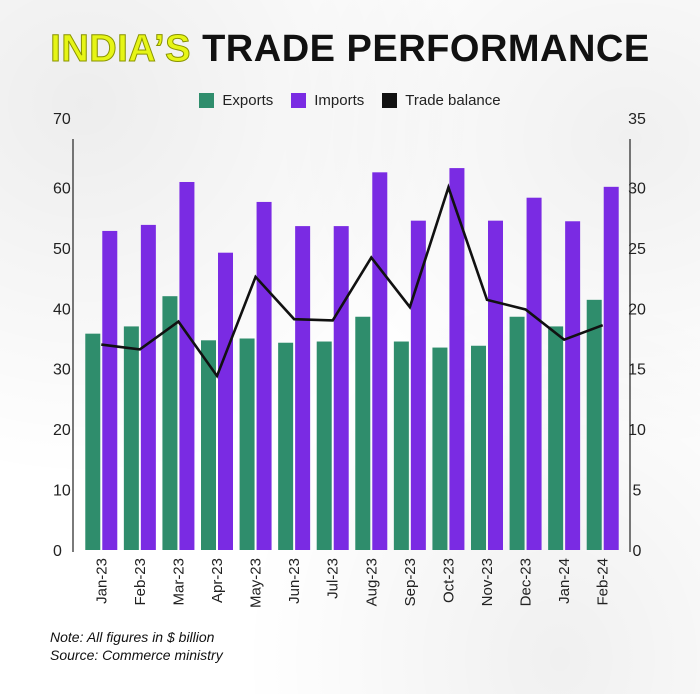 This screenshot has width=700, height=694. I want to click on legend-label-trade-balance: Trade balance, so click(453, 100).